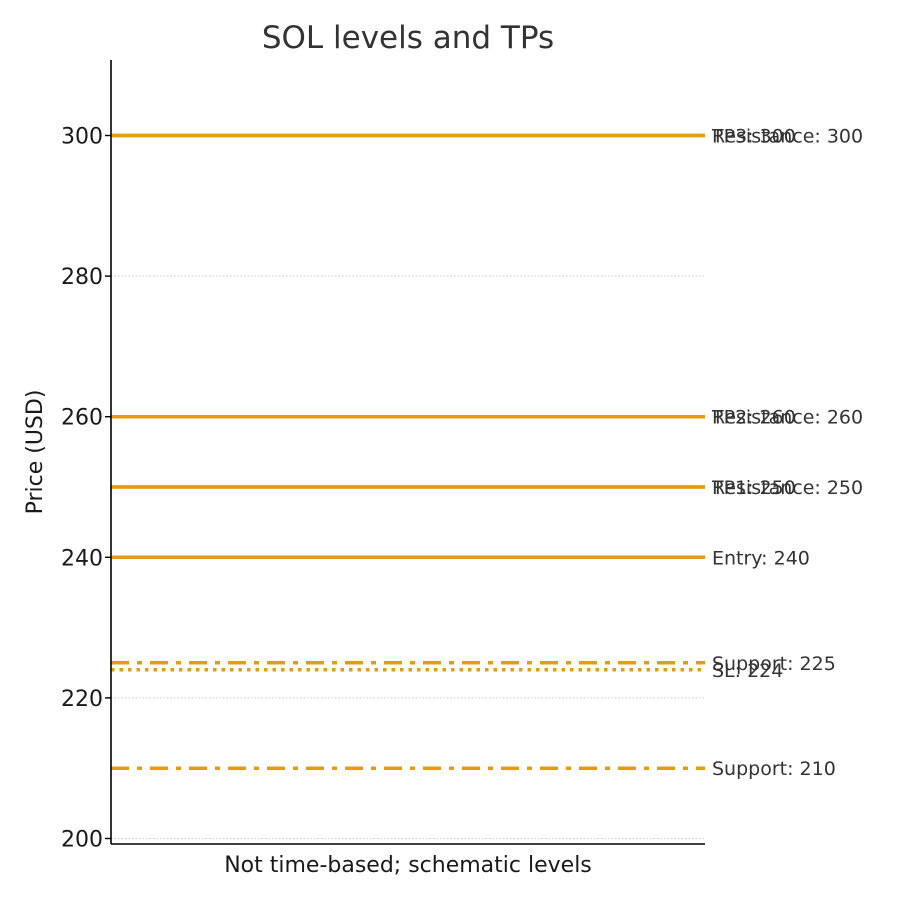  What do you see at coordinates (408, 38) in the screenshot?
I see `chart-title: SOL levels and TPs` at bounding box center [408, 38].